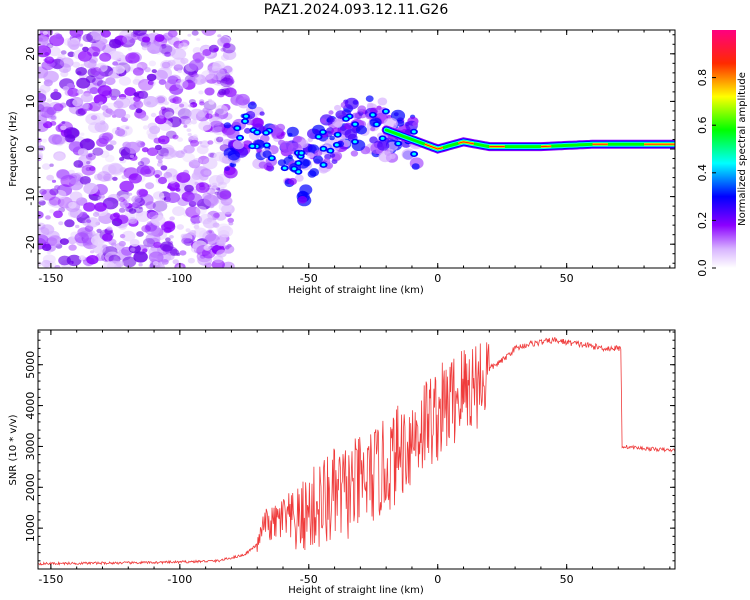 Image resolution: width=750 pixels, height=600 pixels. I want to click on y-tick-label: 5000, so click(30, 365).